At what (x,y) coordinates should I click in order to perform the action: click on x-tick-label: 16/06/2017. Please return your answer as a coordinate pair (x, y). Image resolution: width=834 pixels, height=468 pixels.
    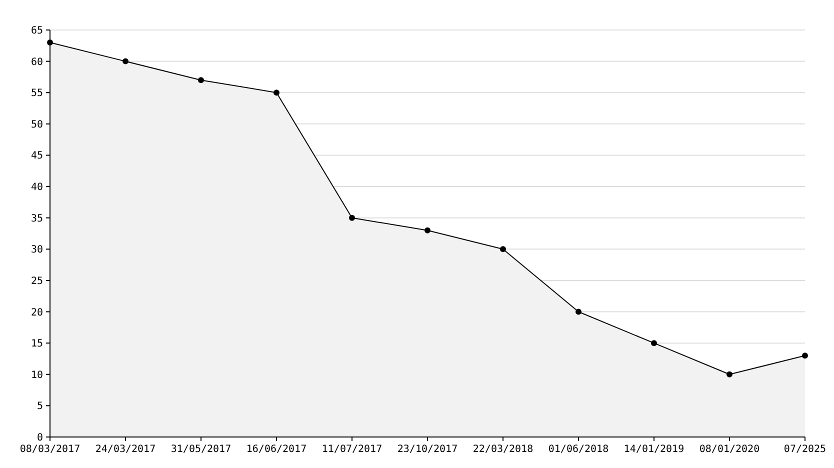
    Looking at the image, I should click on (276, 449).